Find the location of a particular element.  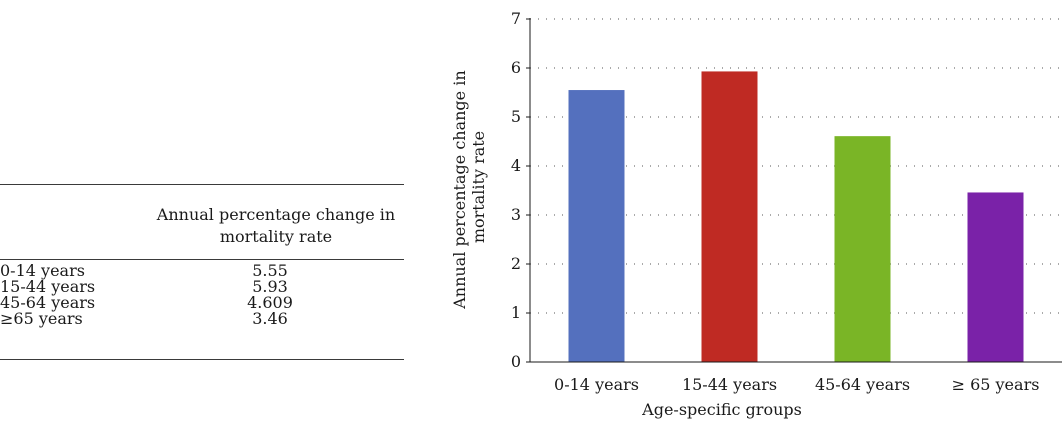

x-tick-label: 15-44 years is located at coordinates (729, 384).